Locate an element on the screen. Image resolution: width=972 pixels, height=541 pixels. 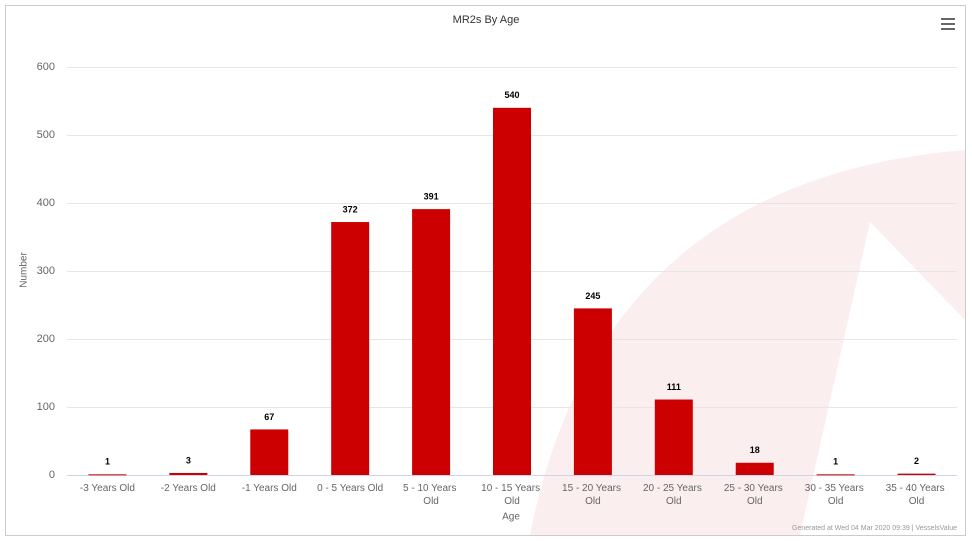
chart-title: MR2s By Age is located at coordinates (486, 20).